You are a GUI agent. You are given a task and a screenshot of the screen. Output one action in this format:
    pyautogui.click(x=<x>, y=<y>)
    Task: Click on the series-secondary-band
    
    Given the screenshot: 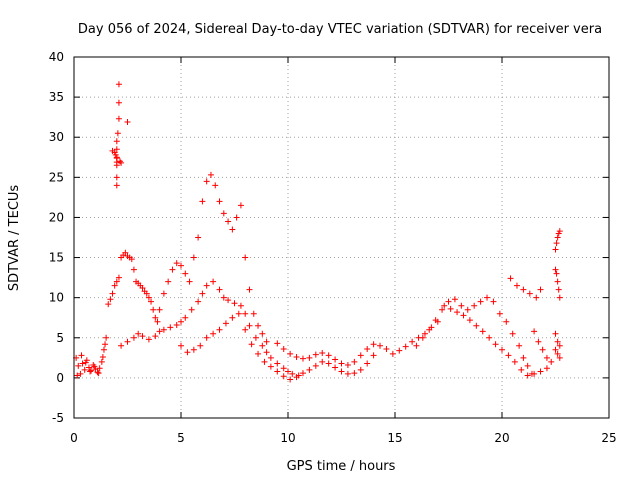 What is the action you would take?
    pyautogui.click(x=210, y=328)
    